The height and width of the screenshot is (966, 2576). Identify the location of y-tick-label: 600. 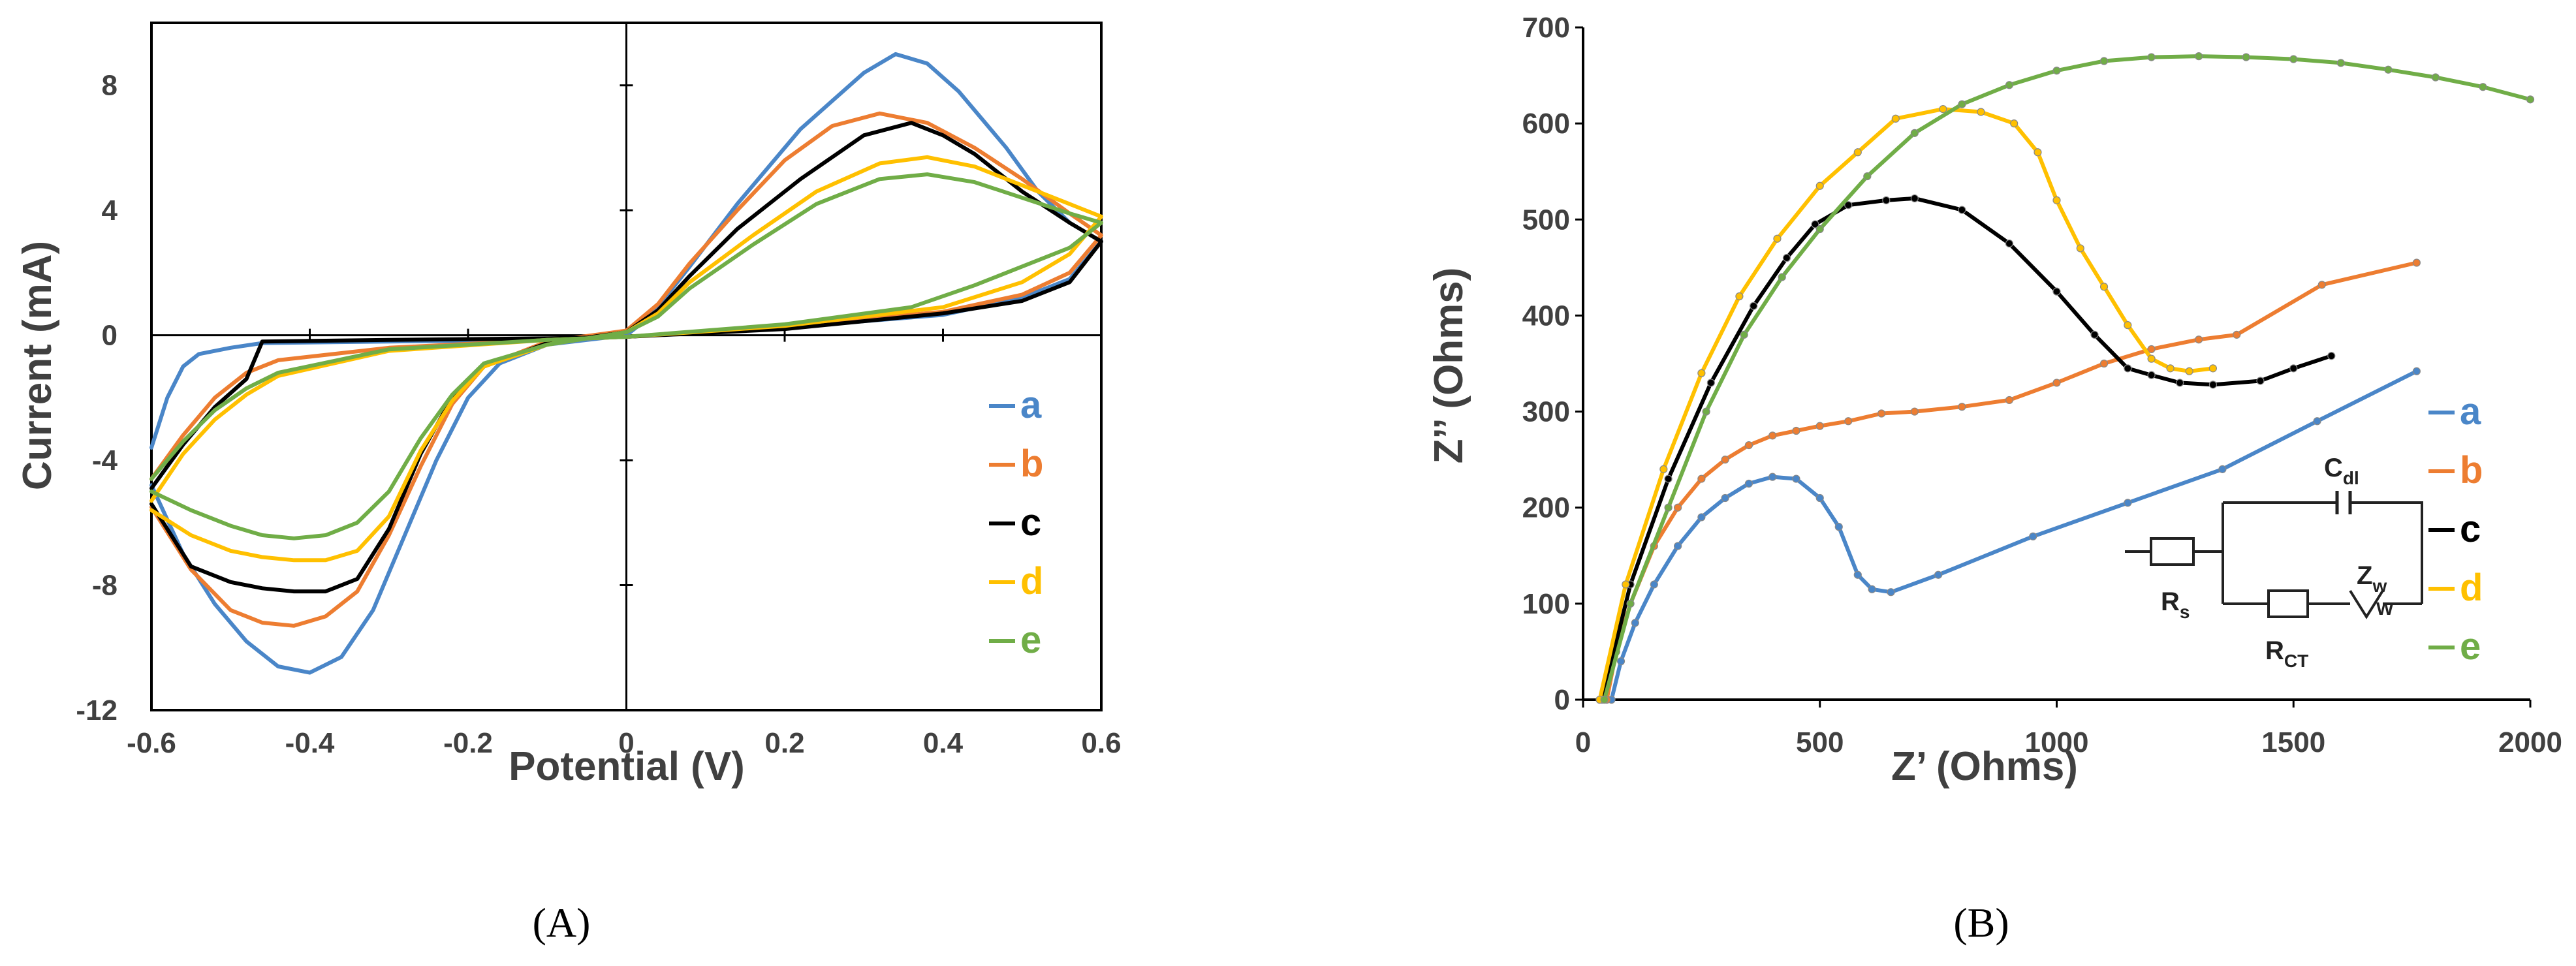
(1546, 124).